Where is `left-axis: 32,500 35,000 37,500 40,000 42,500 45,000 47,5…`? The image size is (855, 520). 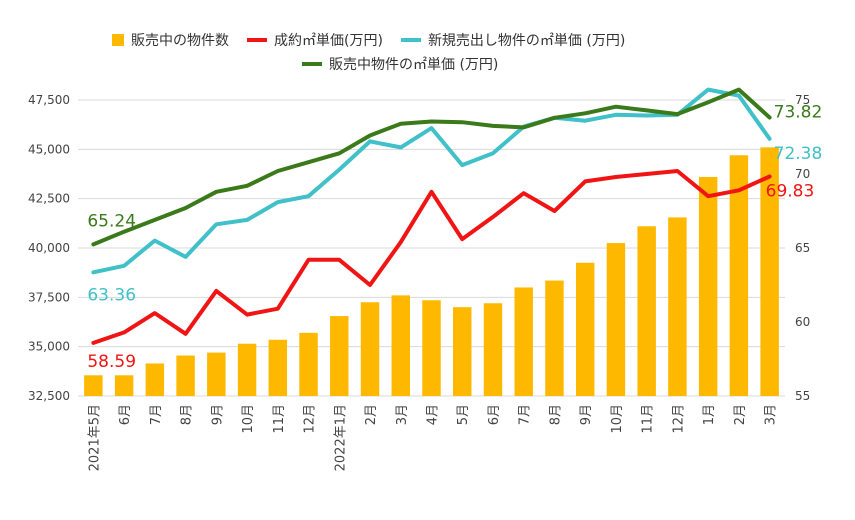
left-axis: 32,500 35,000 37,500 40,000 42,500 45,000 47,5… is located at coordinates (49, 248).